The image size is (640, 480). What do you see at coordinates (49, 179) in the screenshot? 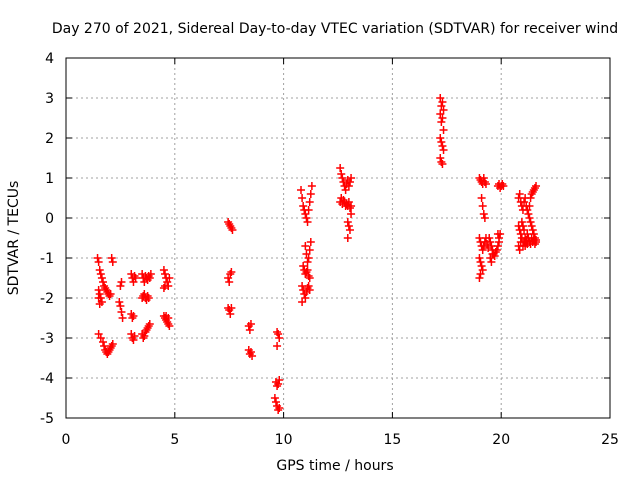
I see `y-tick-label: 1` at bounding box center [49, 179].